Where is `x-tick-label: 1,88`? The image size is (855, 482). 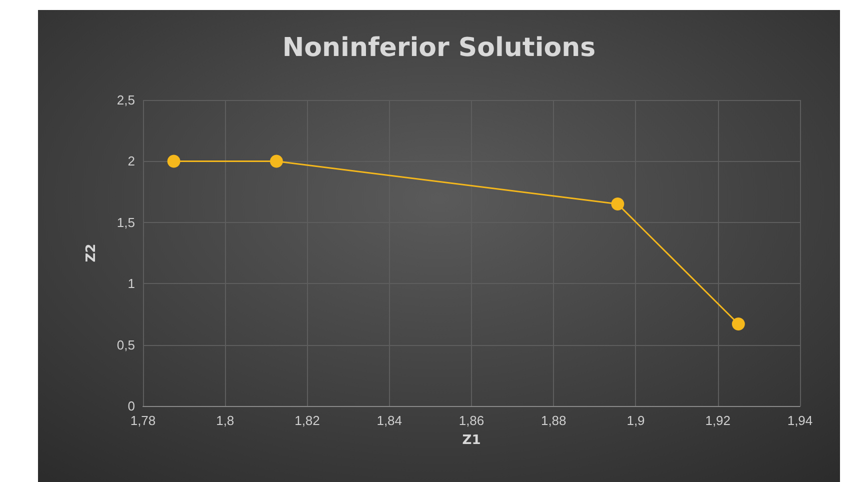
x-tick-label: 1,88 is located at coordinates (553, 420).